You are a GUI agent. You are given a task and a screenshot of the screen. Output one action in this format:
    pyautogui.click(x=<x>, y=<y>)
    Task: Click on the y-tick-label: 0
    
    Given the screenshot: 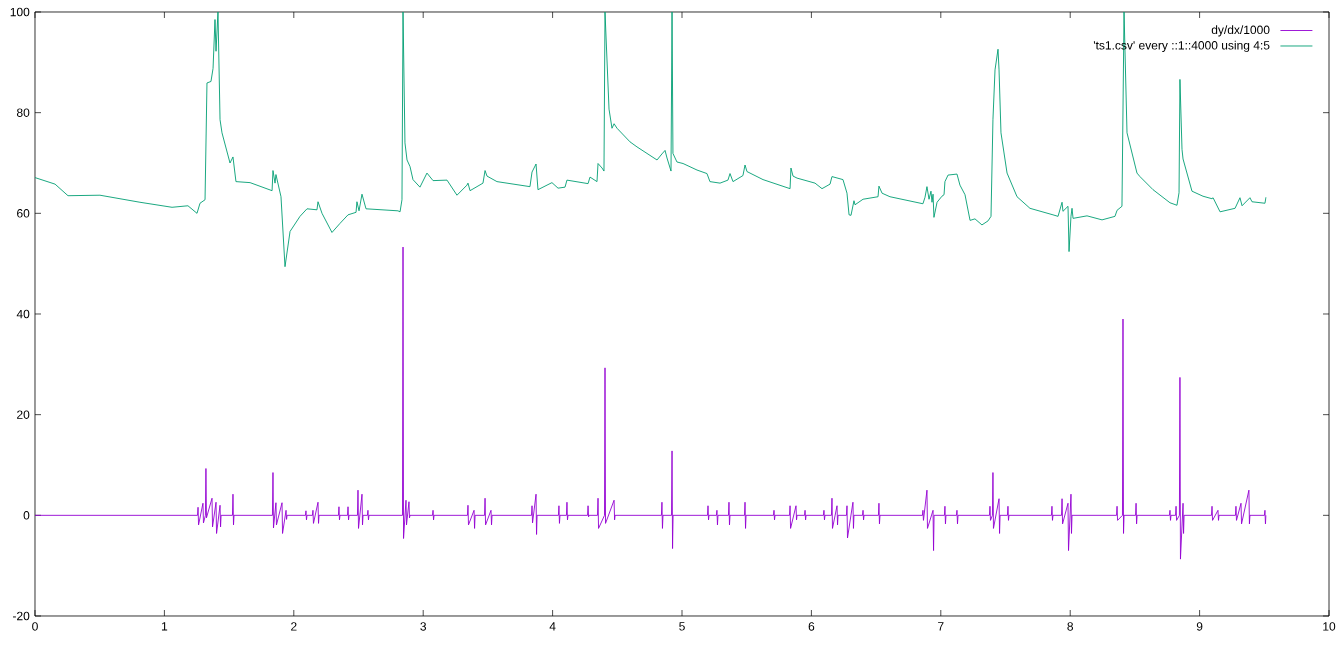 What is the action you would take?
    pyautogui.click(x=26, y=515)
    